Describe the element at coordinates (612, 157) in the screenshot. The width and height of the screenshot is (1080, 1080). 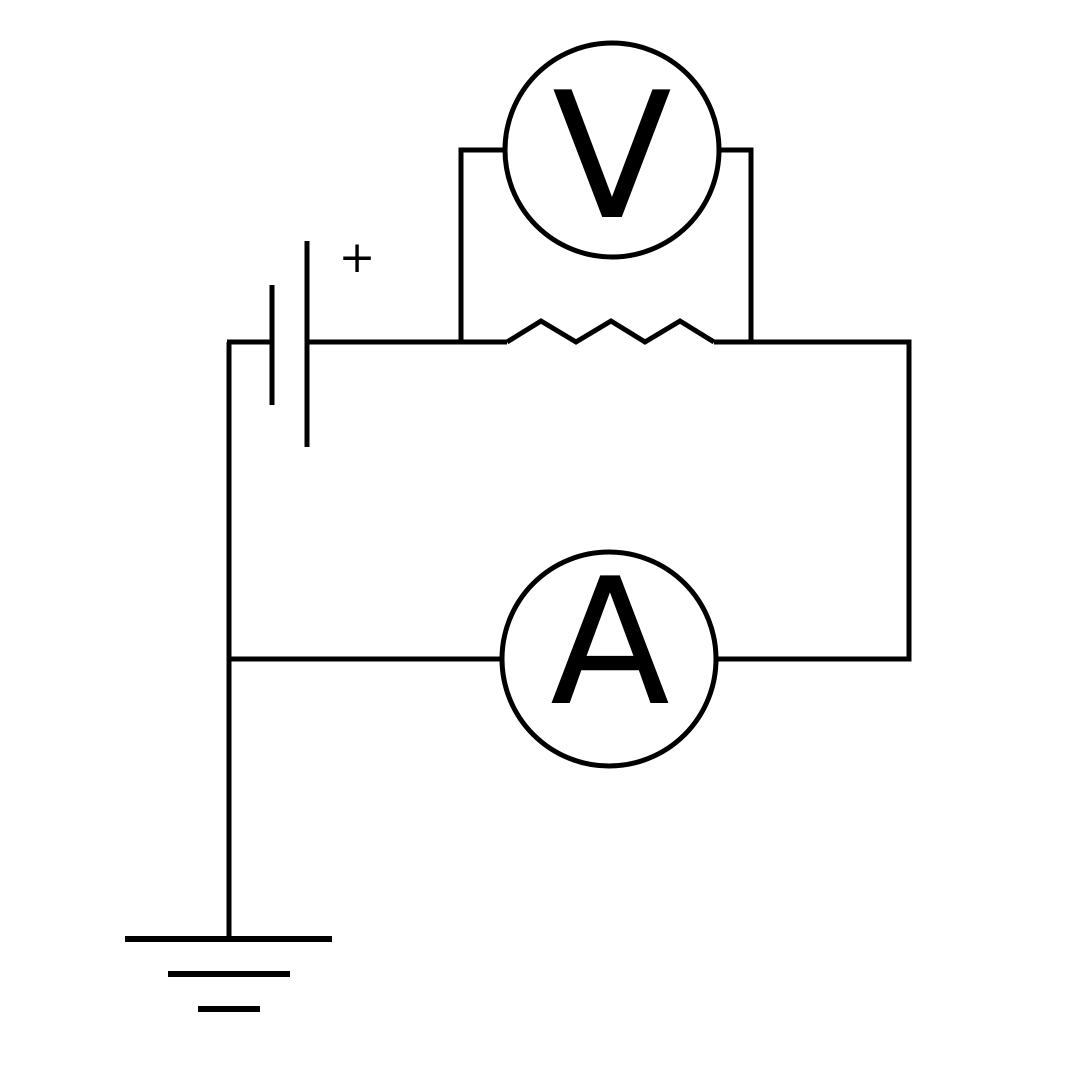
I see `voltmeter-label: V` at that location.